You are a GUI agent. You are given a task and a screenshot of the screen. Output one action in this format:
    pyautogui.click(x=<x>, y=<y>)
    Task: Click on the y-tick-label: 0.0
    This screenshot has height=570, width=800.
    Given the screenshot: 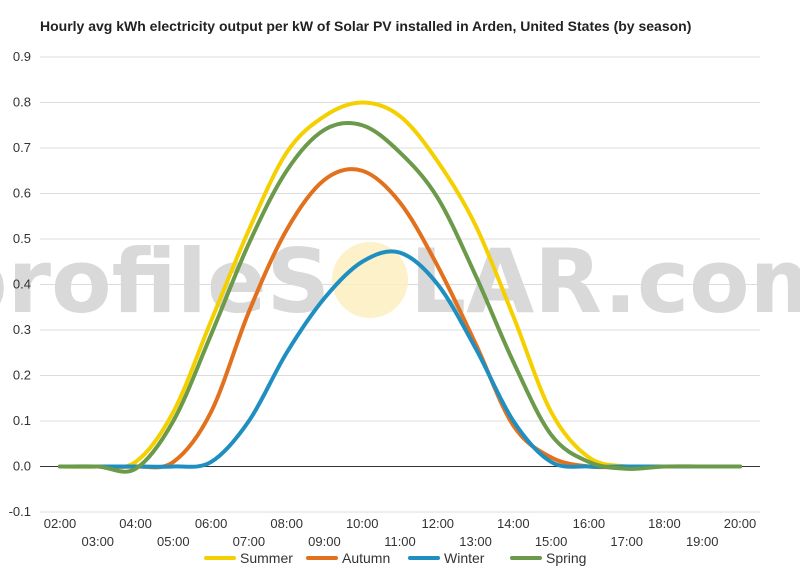 What is the action you would take?
    pyautogui.click(x=22, y=466)
    